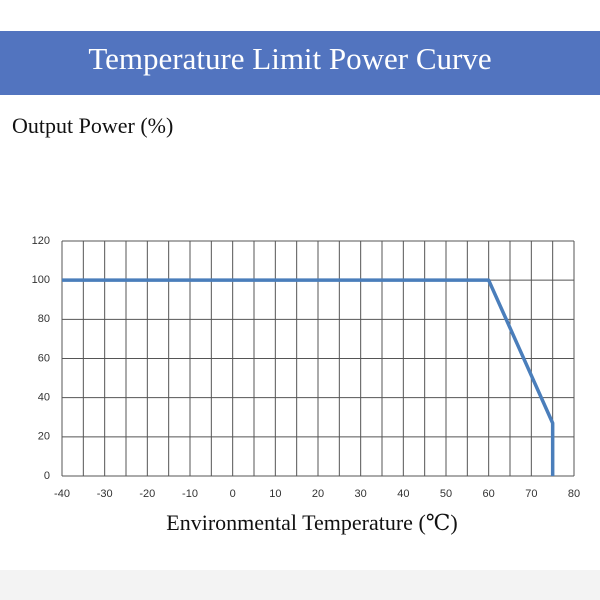 The width and height of the screenshot is (600, 600). What do you see at coordinates (44, 437) in the screenshot?
I see `y-tick-label: 20` at bounding box center [44, 437].